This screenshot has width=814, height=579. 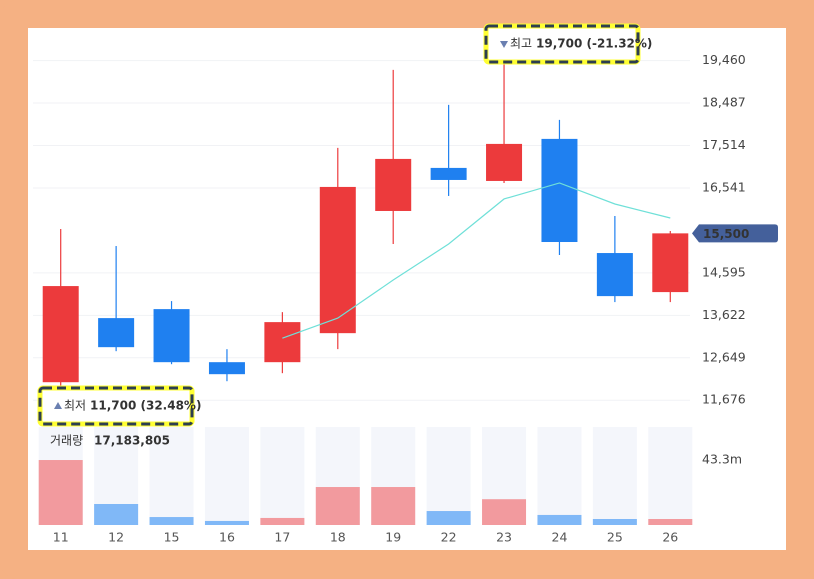 What do you see at coordinates (116, 537) in the screenshot?
I see `x-tick-label: 12` at bounding box center [116, 537].